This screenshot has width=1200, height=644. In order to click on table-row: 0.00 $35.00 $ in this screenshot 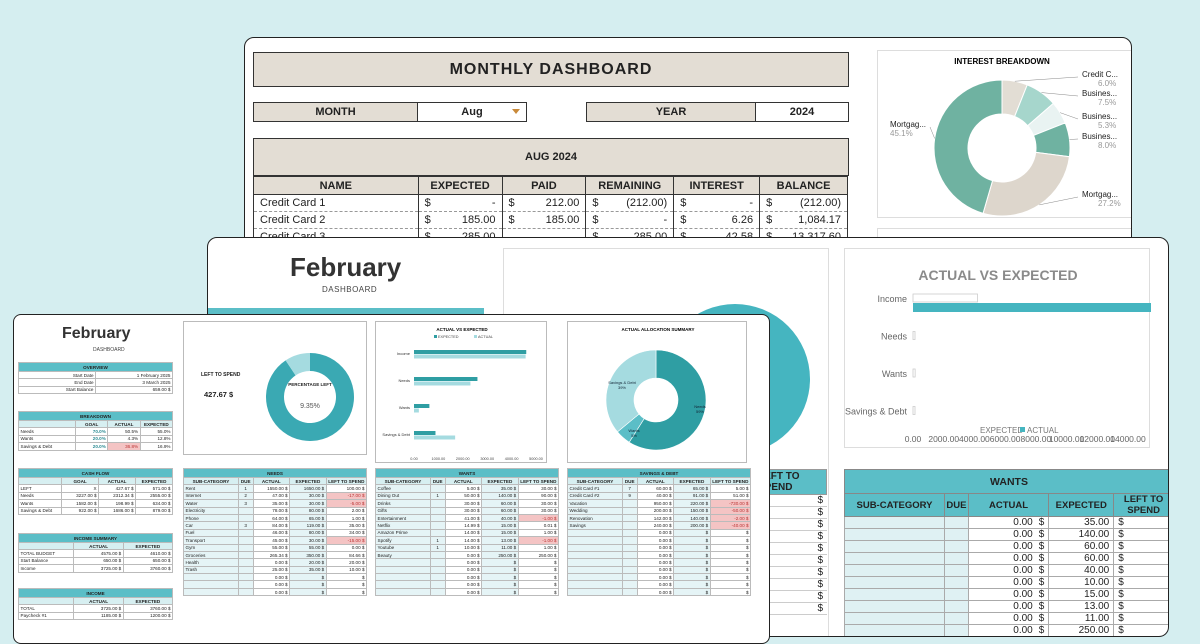, I will do `click(1005, 522)`.